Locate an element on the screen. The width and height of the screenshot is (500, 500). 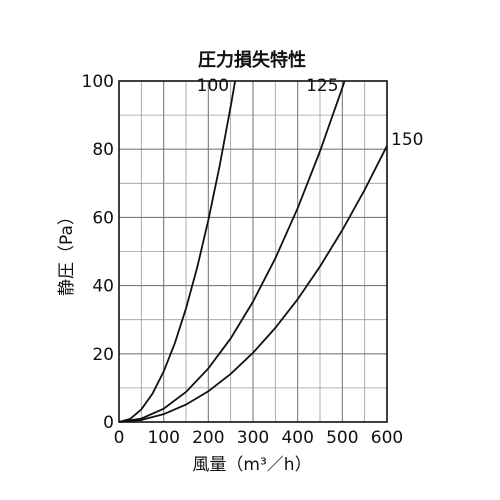
x-tick-label: 200 is located at coordinates (208, 438).